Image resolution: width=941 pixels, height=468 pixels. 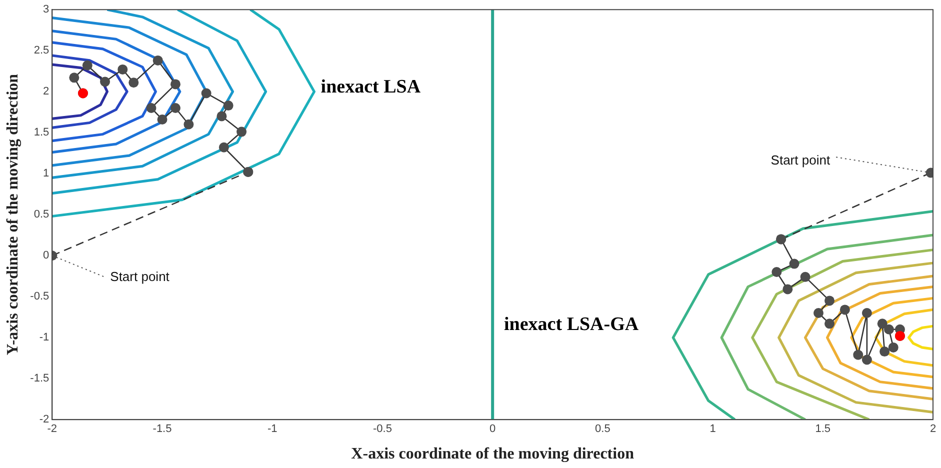 I want to click on x-tick-label: 1, so click(x=713, y=429).